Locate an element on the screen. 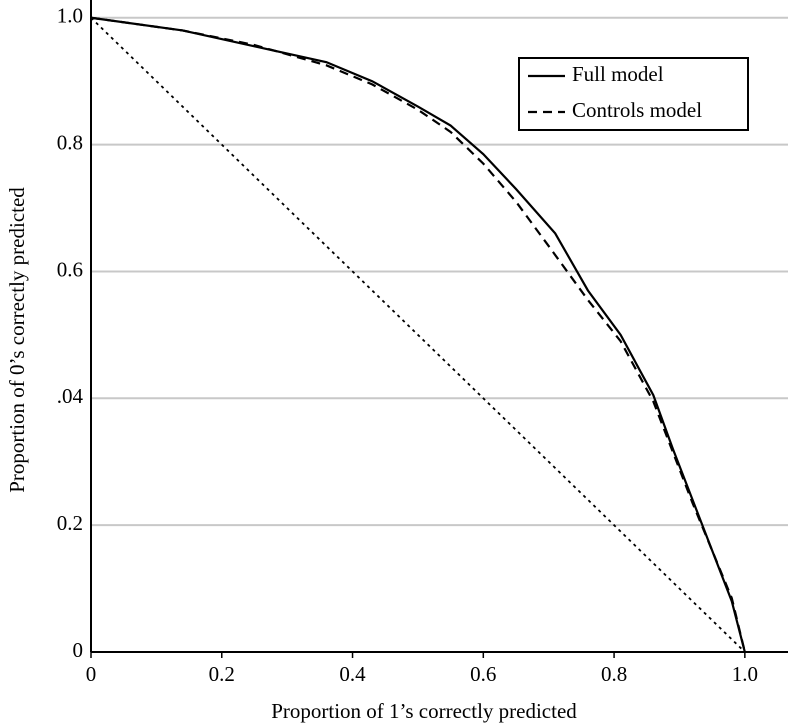 The width and height of the screenshot is (788, 727). x-tick-label: 1.0 is located at coordinates (745, 674).